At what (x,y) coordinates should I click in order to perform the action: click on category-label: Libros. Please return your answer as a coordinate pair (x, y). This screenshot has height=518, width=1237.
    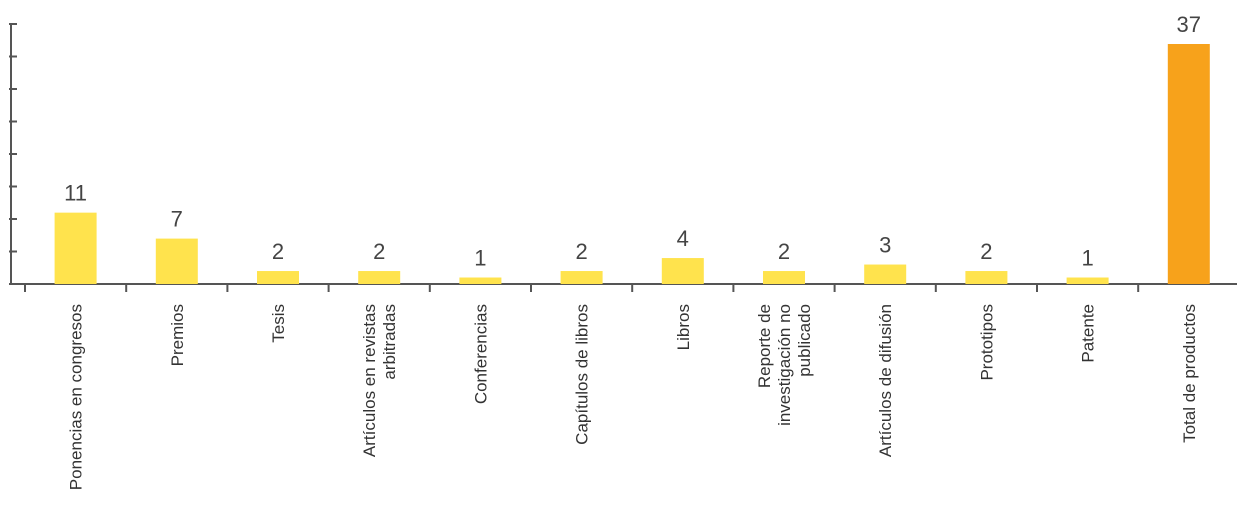
    Looking at the image, I should click on (683, 327).